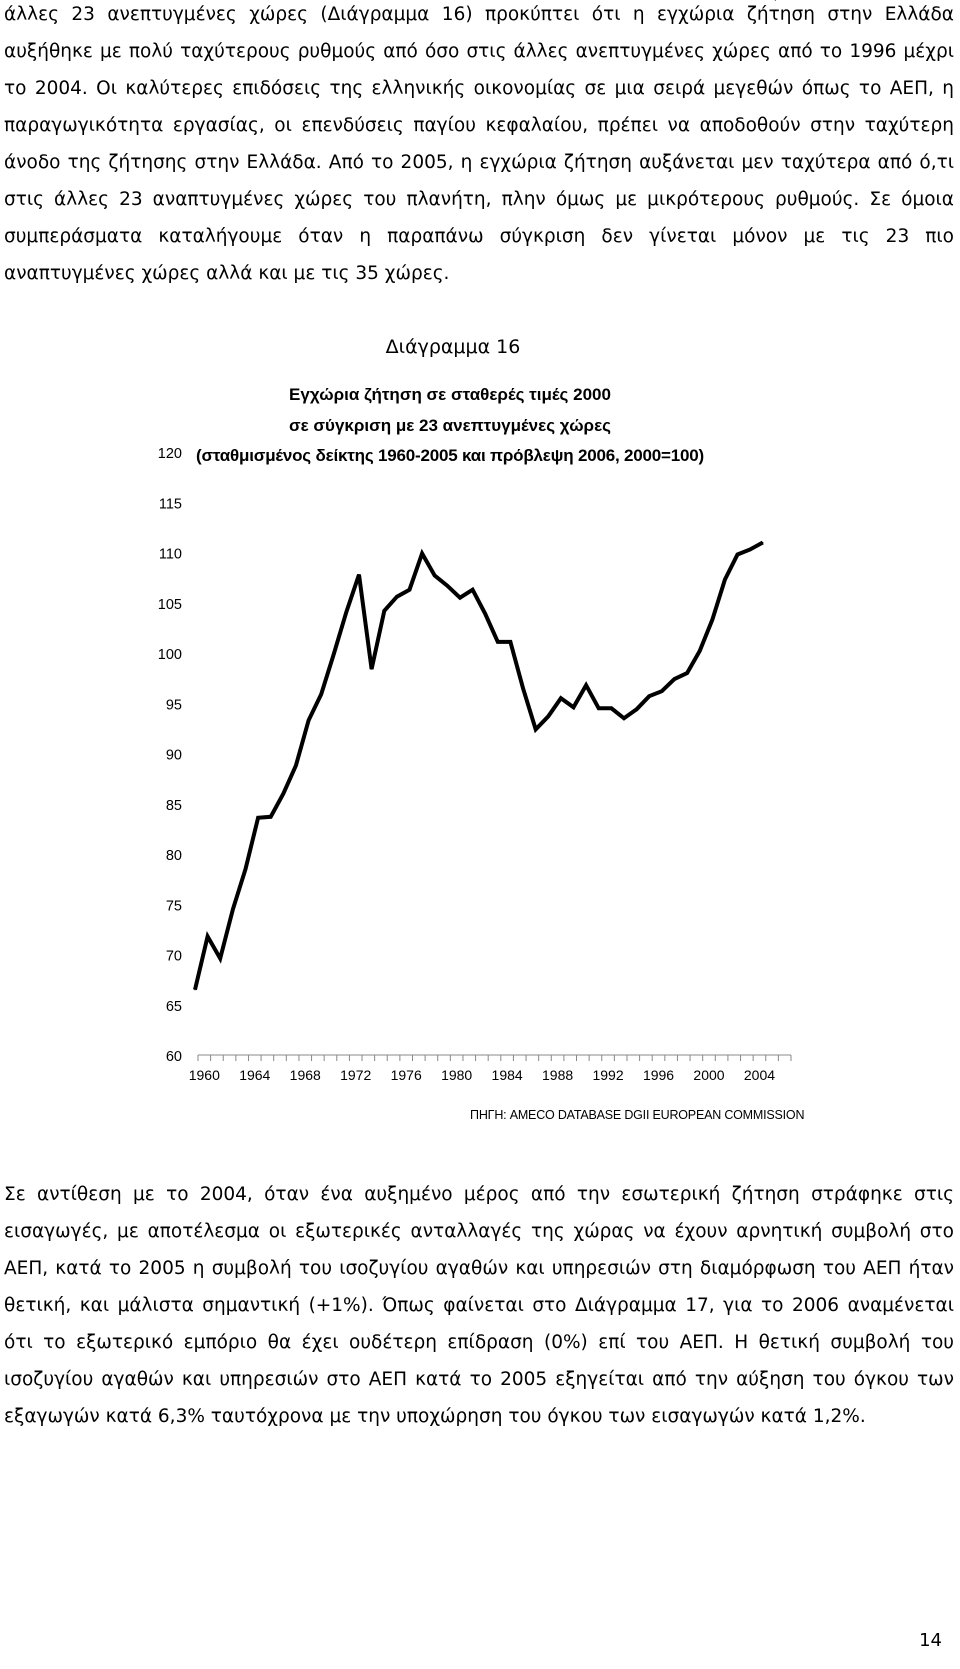 This screenshot has width=960, height=1669. I want to click on x-tick-label: 1984, so click(507, 1075).